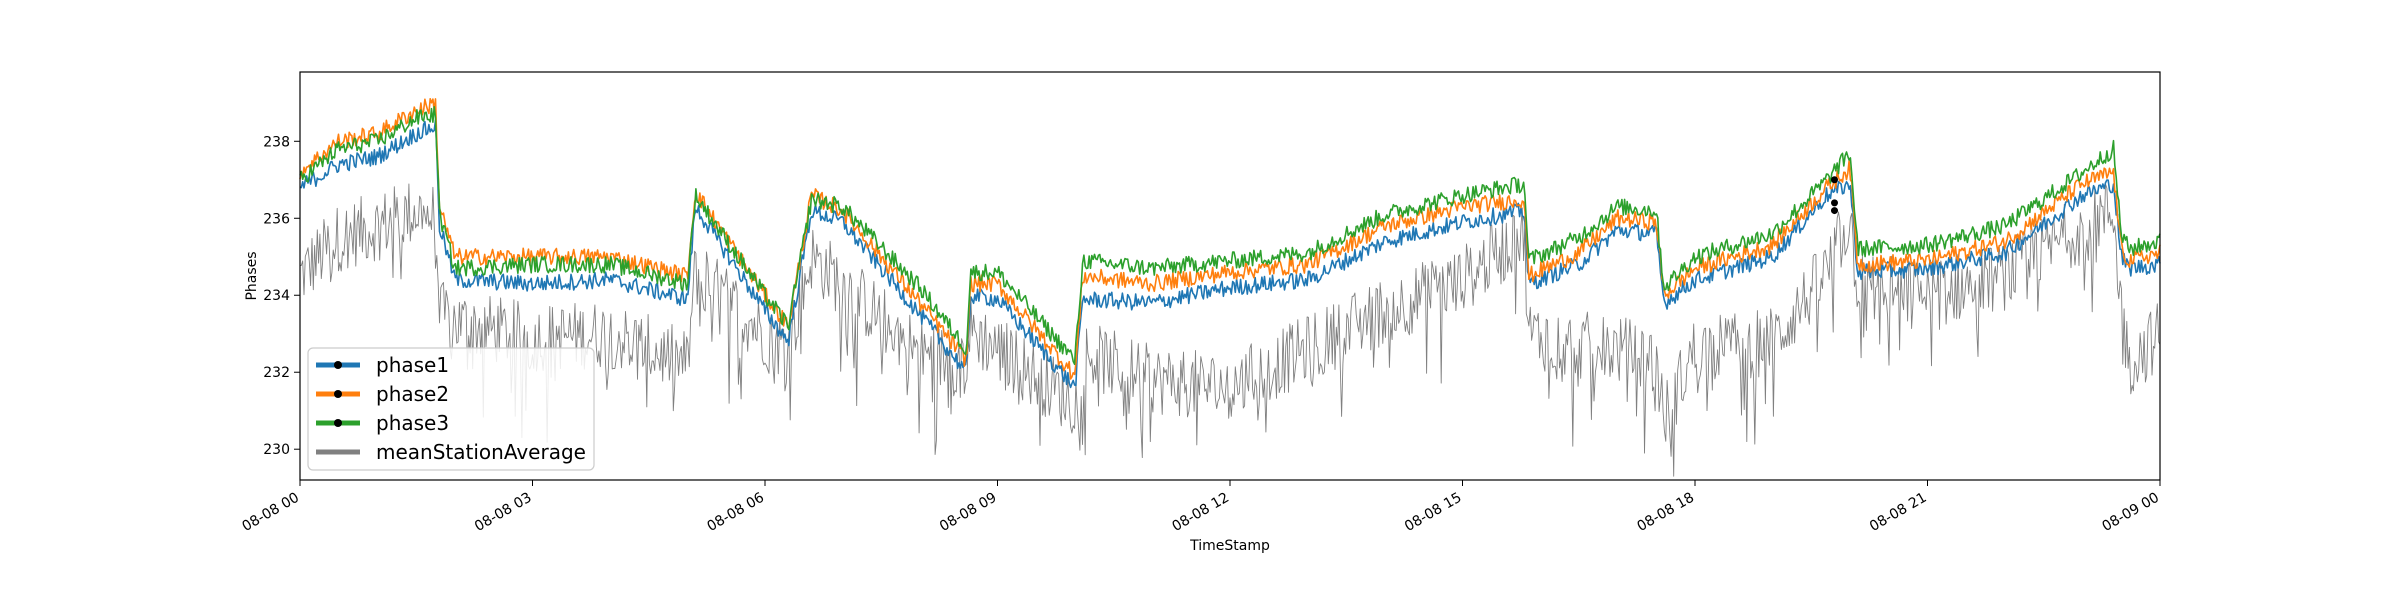 The height and width of the screenshot is (600, 2400). What do you see at coordinates (276, 142) in the screenshot?
I see `y-tick-label: 238` at bounding box center [276, 142].